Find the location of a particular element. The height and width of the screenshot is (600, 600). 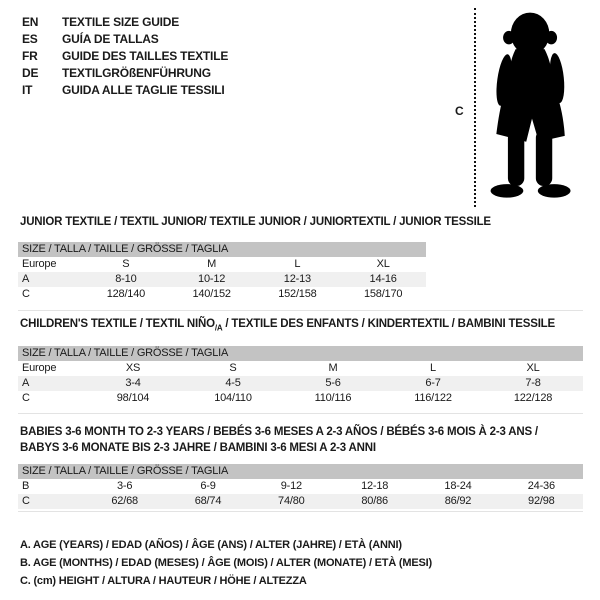

cell: 4-5 is located at coordinates (233, 383).